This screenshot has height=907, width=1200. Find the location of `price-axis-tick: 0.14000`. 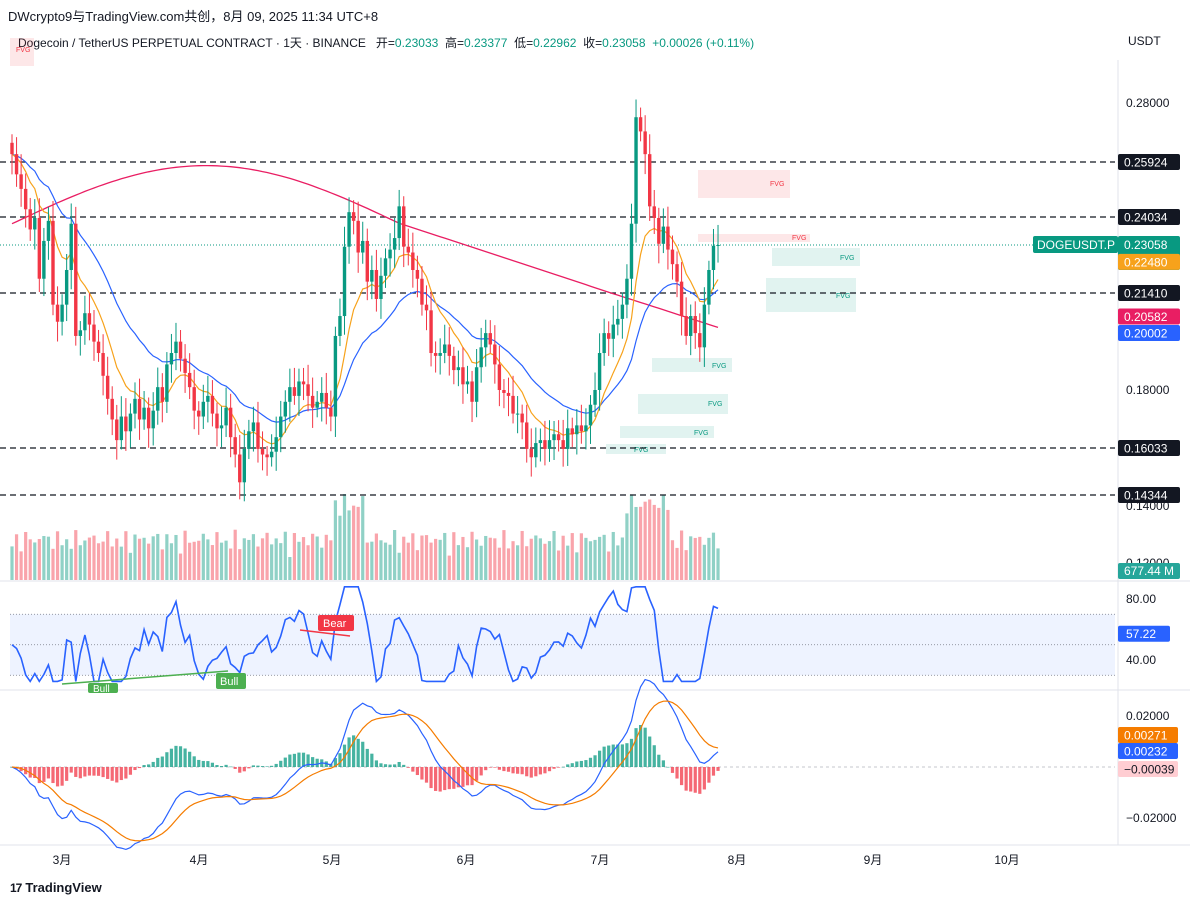

price-axis-tick: 0.14000 is located at coordinates (1148, 506).